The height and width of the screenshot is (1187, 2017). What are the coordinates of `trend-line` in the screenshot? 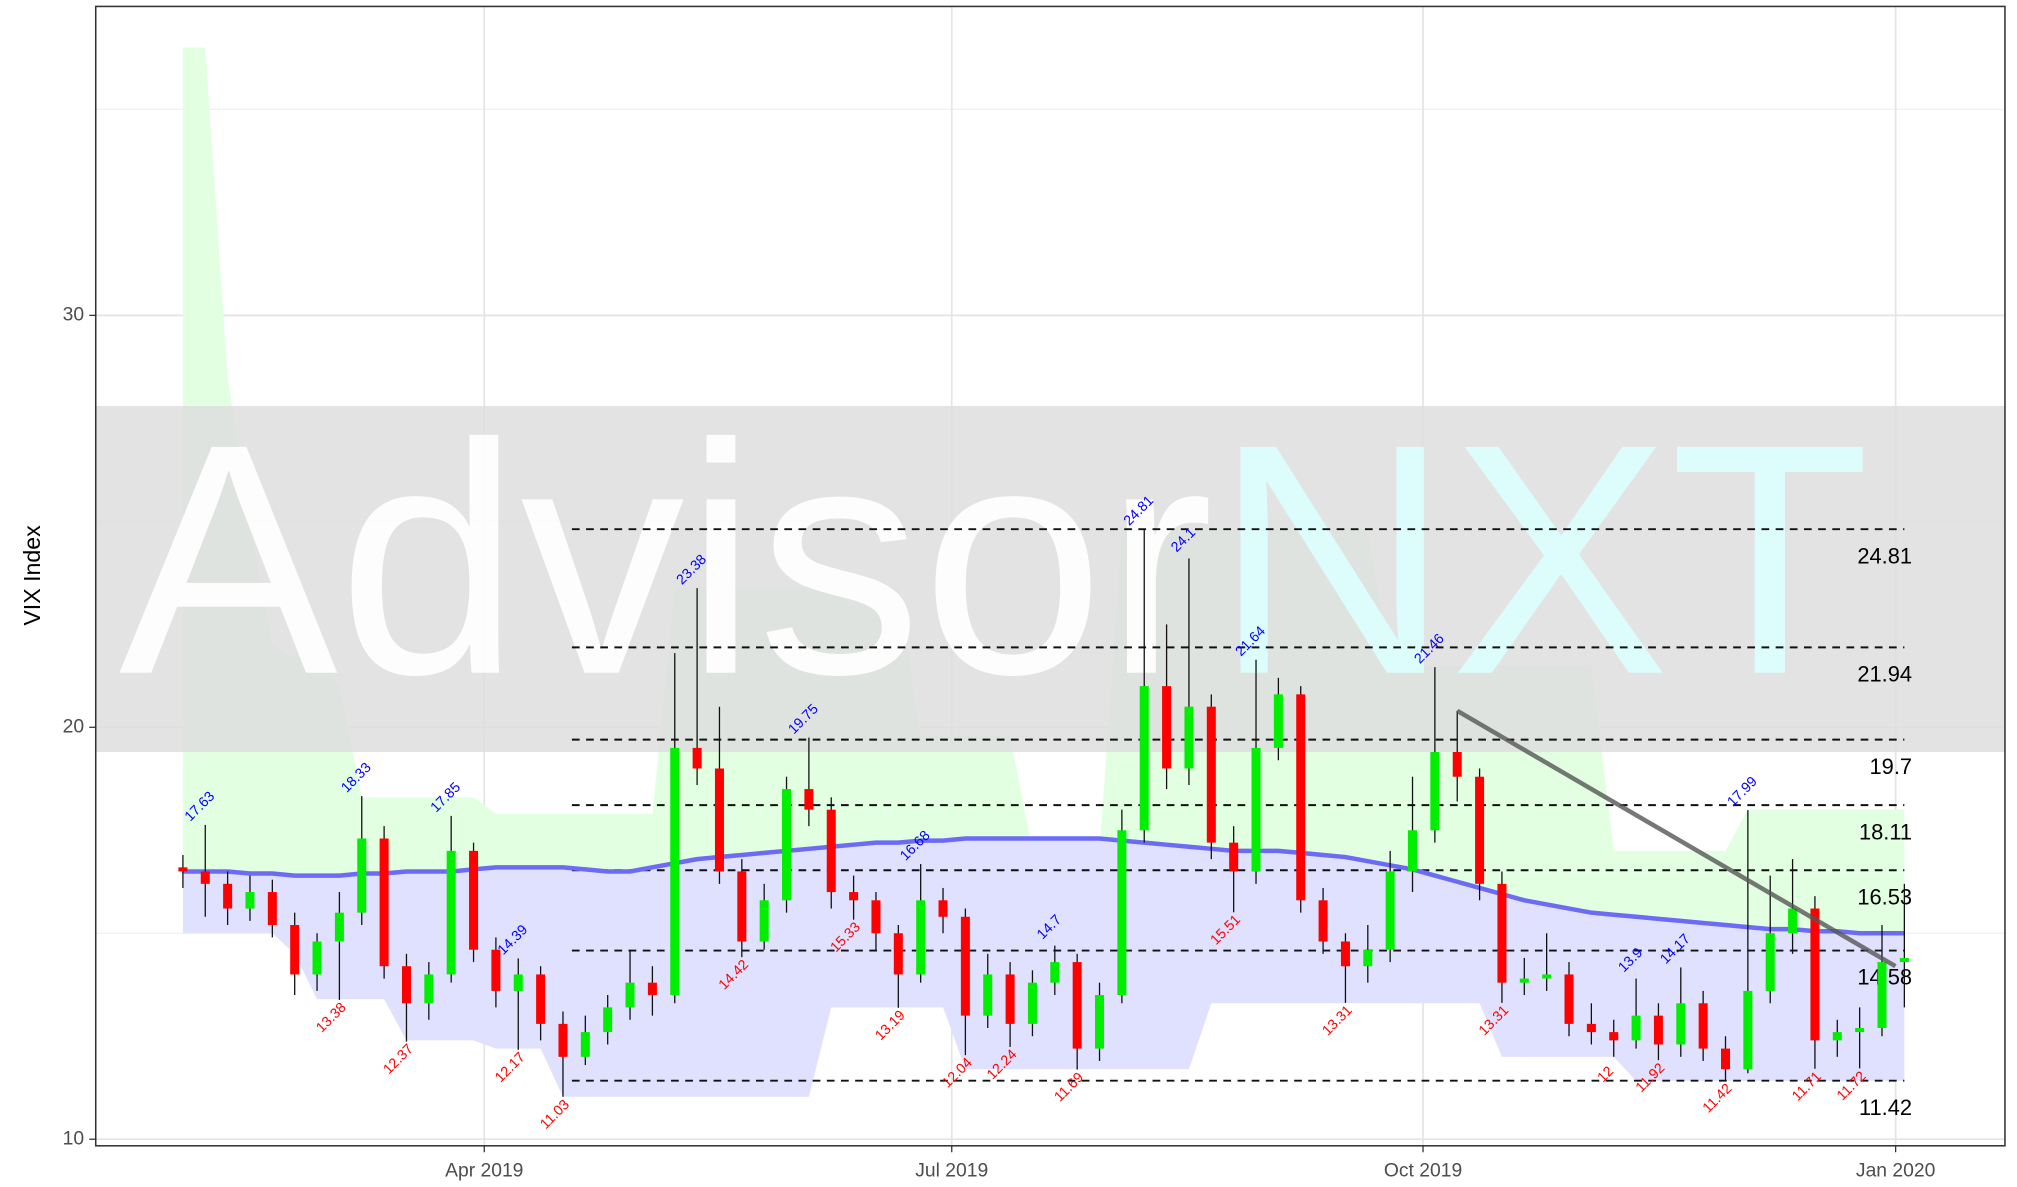 It's located at (1676, 838).